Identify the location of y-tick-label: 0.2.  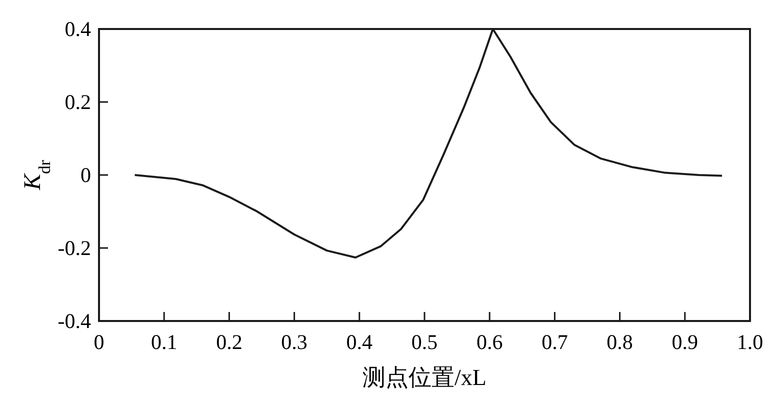
(77, 102).